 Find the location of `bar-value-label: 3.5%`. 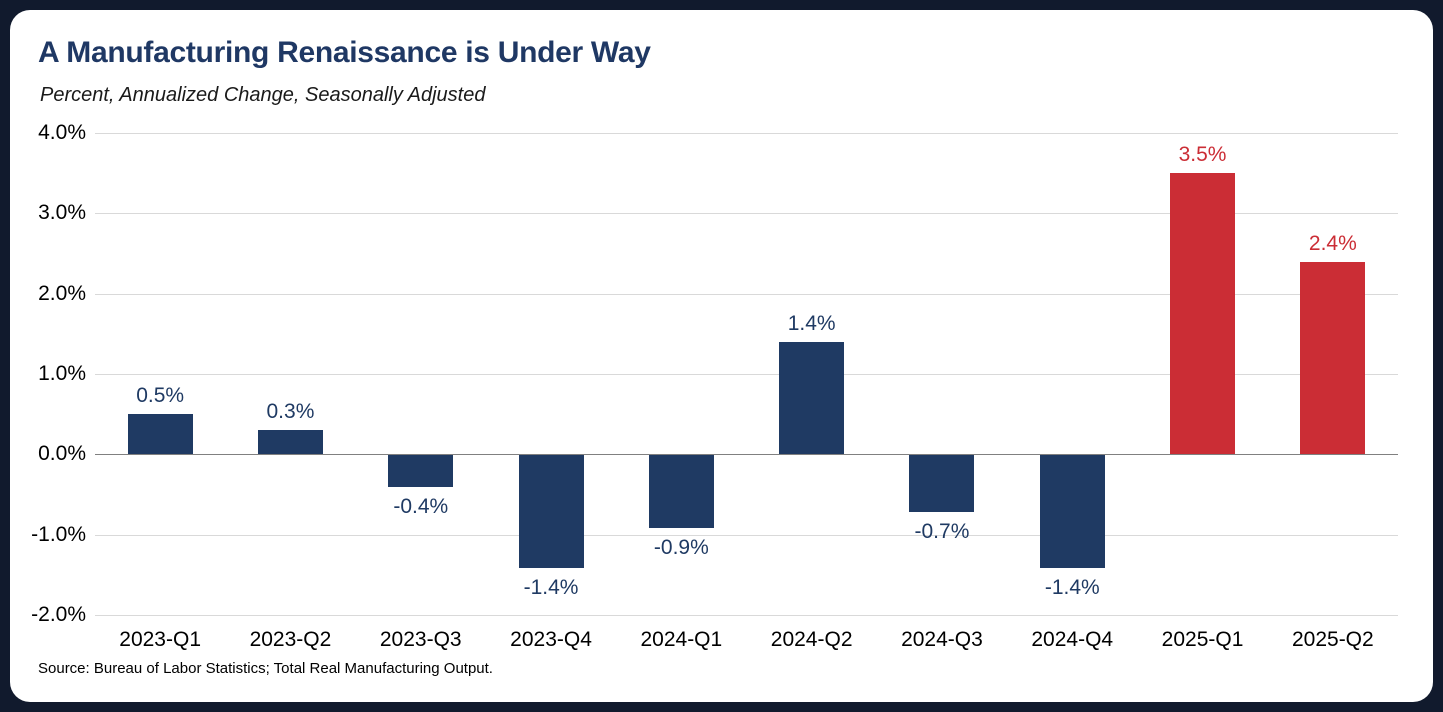

bar-value-label: 3.5% is located at coordinates (1202, 155).